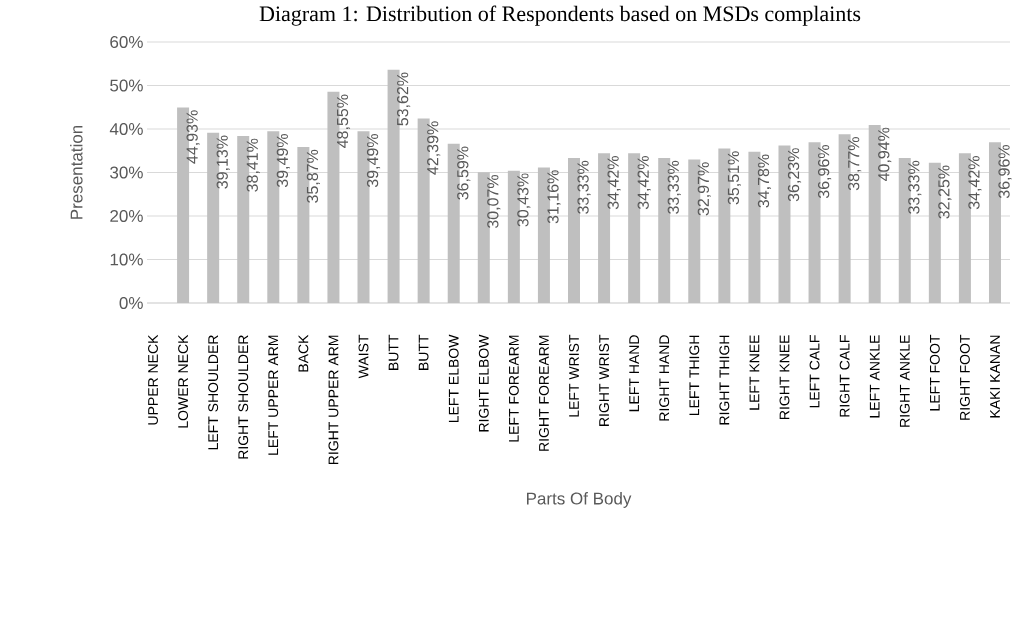 The image size is (1027, 626). I want to click on x-tick-label: LEFT ELBOW, so click(453, 378).